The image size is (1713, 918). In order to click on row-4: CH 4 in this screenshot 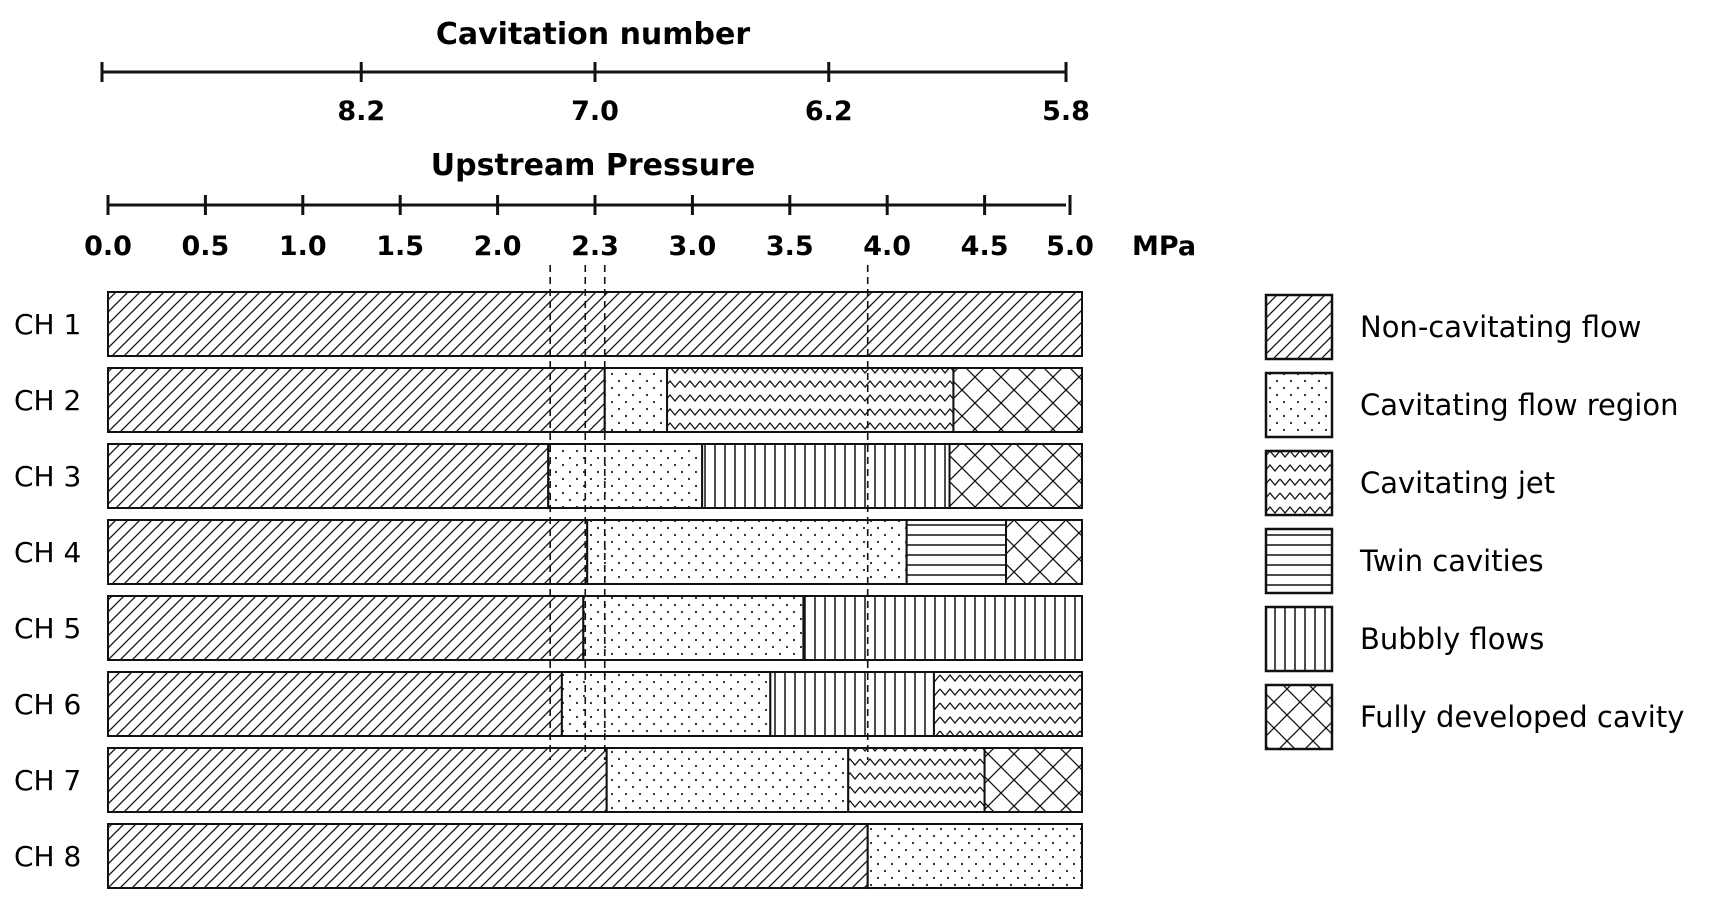, I will do `click(549, 552)`.